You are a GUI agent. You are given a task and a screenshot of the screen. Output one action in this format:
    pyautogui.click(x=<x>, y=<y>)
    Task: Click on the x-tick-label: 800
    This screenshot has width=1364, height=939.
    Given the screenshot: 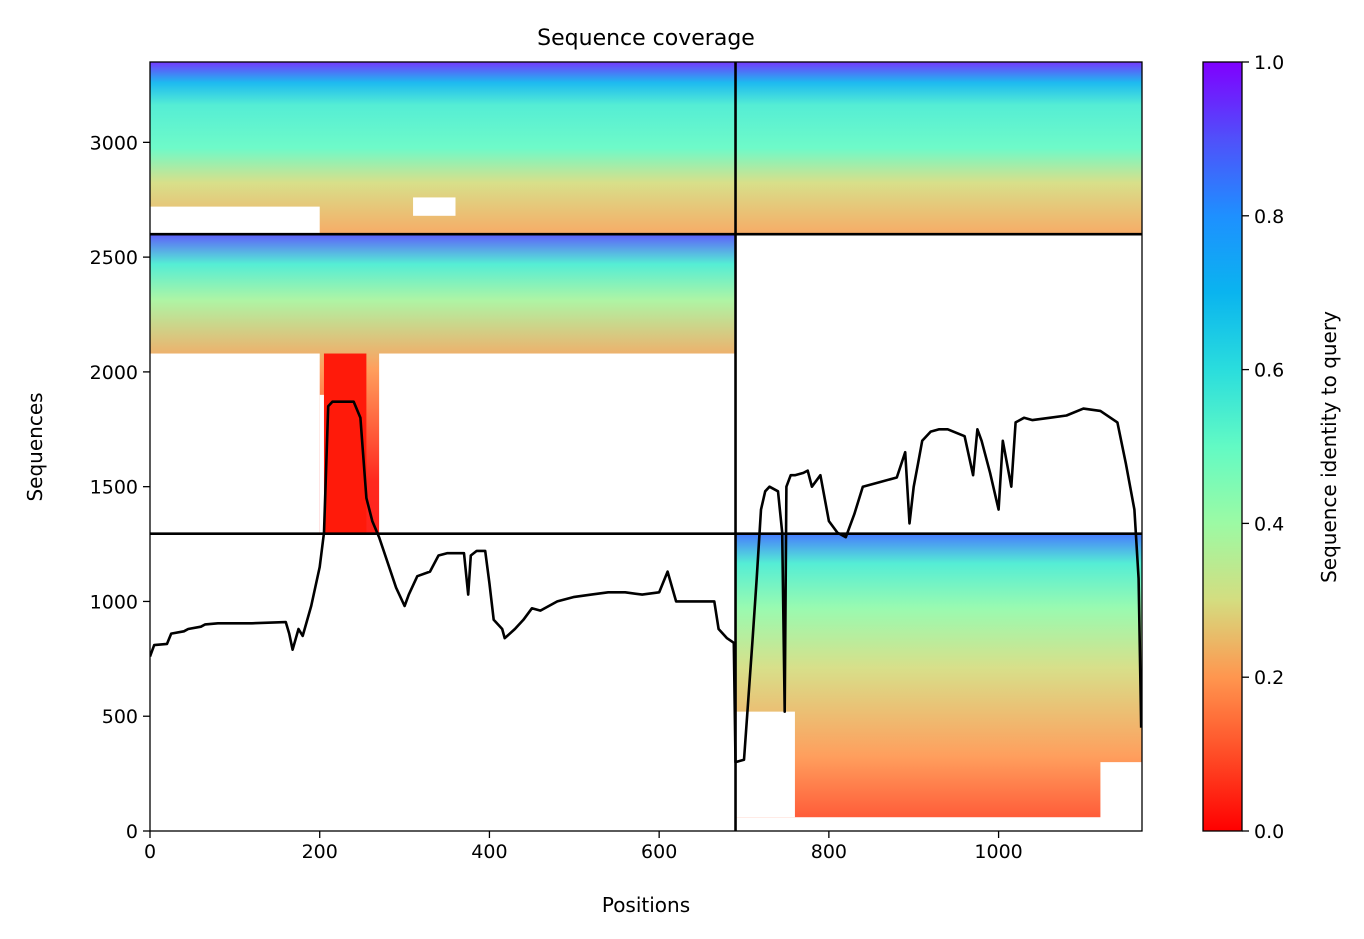 What is the action you would take?
    pyautogui.click(x=829, y=852)
    